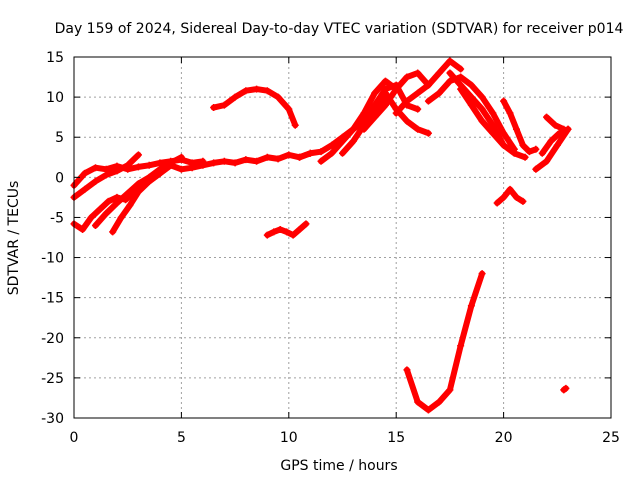 The image size is (640, 480). What do you see at coordinates (338, 466) in the screenshot?
I see `x-axis-label: GPS time / hours` at bounding box center [338, 466].